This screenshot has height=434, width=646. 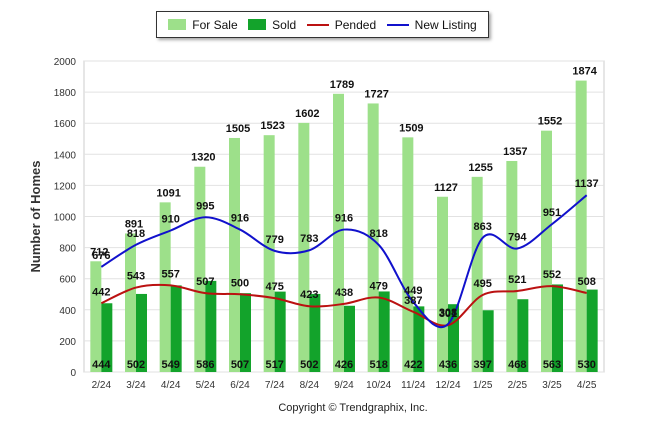 I want to click on sold-swatch, so click(x=257, y=24).